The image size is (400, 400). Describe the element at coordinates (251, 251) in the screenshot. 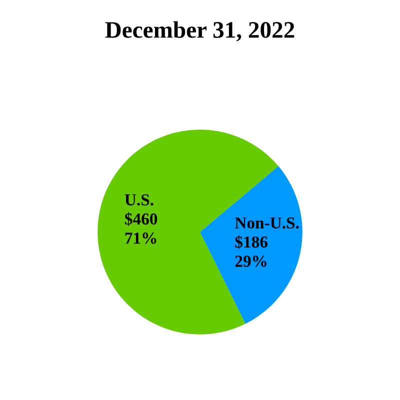

I see `data-label: $186 29%` at that location.